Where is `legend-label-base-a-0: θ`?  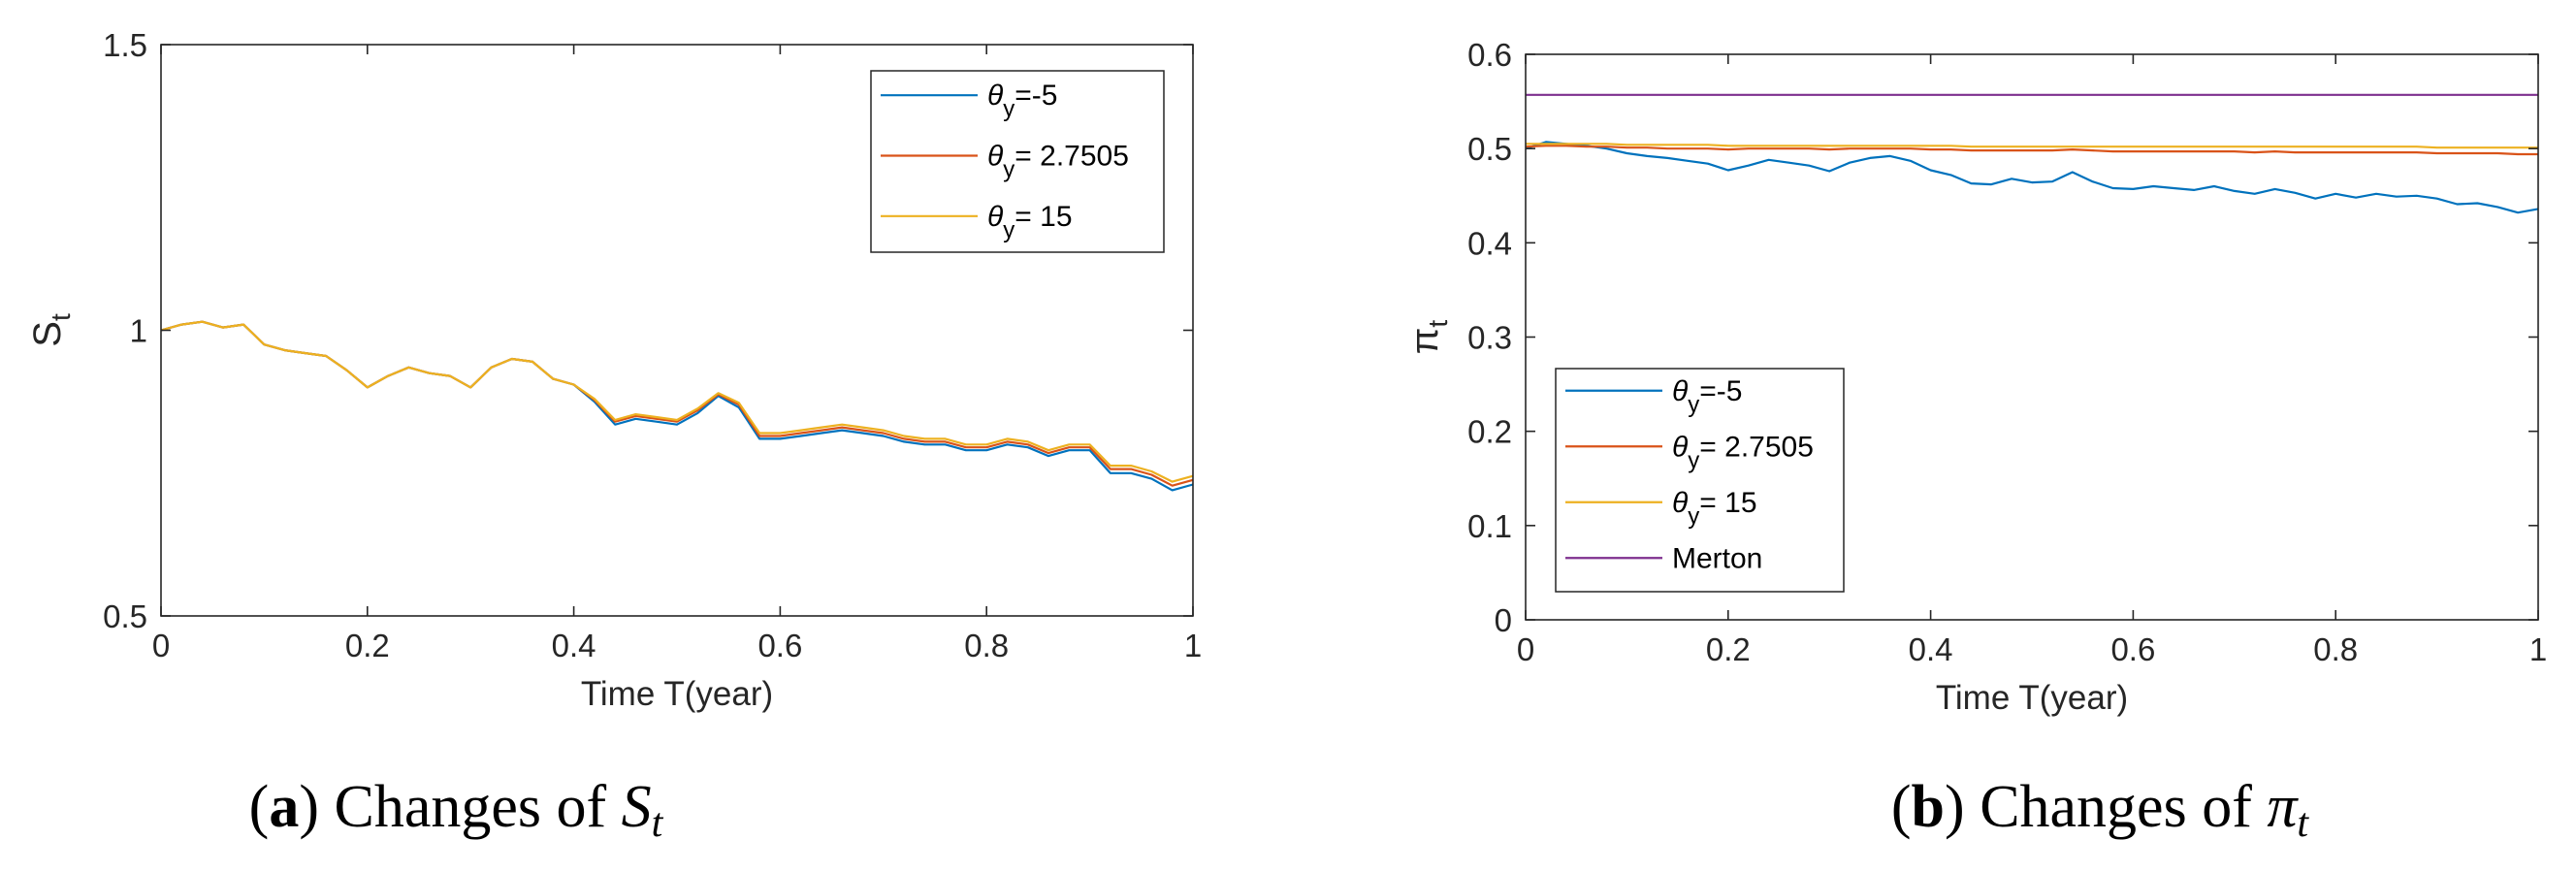 legend-label-base-a-0: θ is located at coordinates (995, 96).